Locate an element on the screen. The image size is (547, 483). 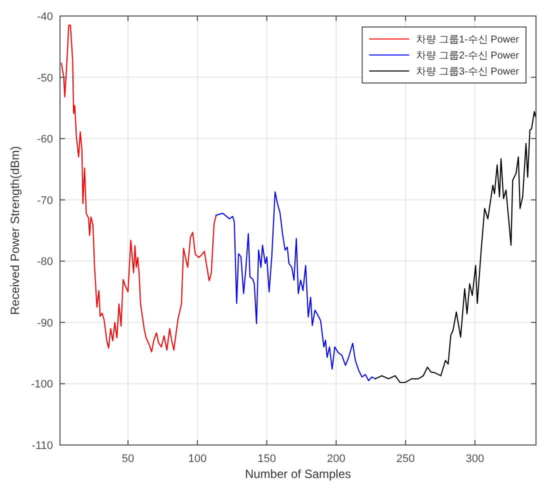
x-tick-label: 100 is located at coordinates (197, 459).